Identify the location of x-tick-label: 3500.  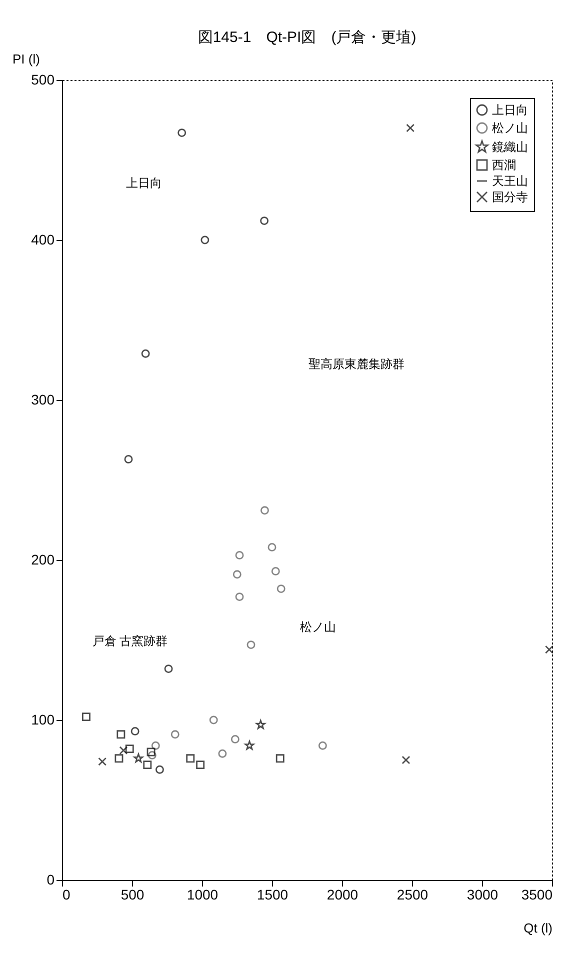
(537, 894).